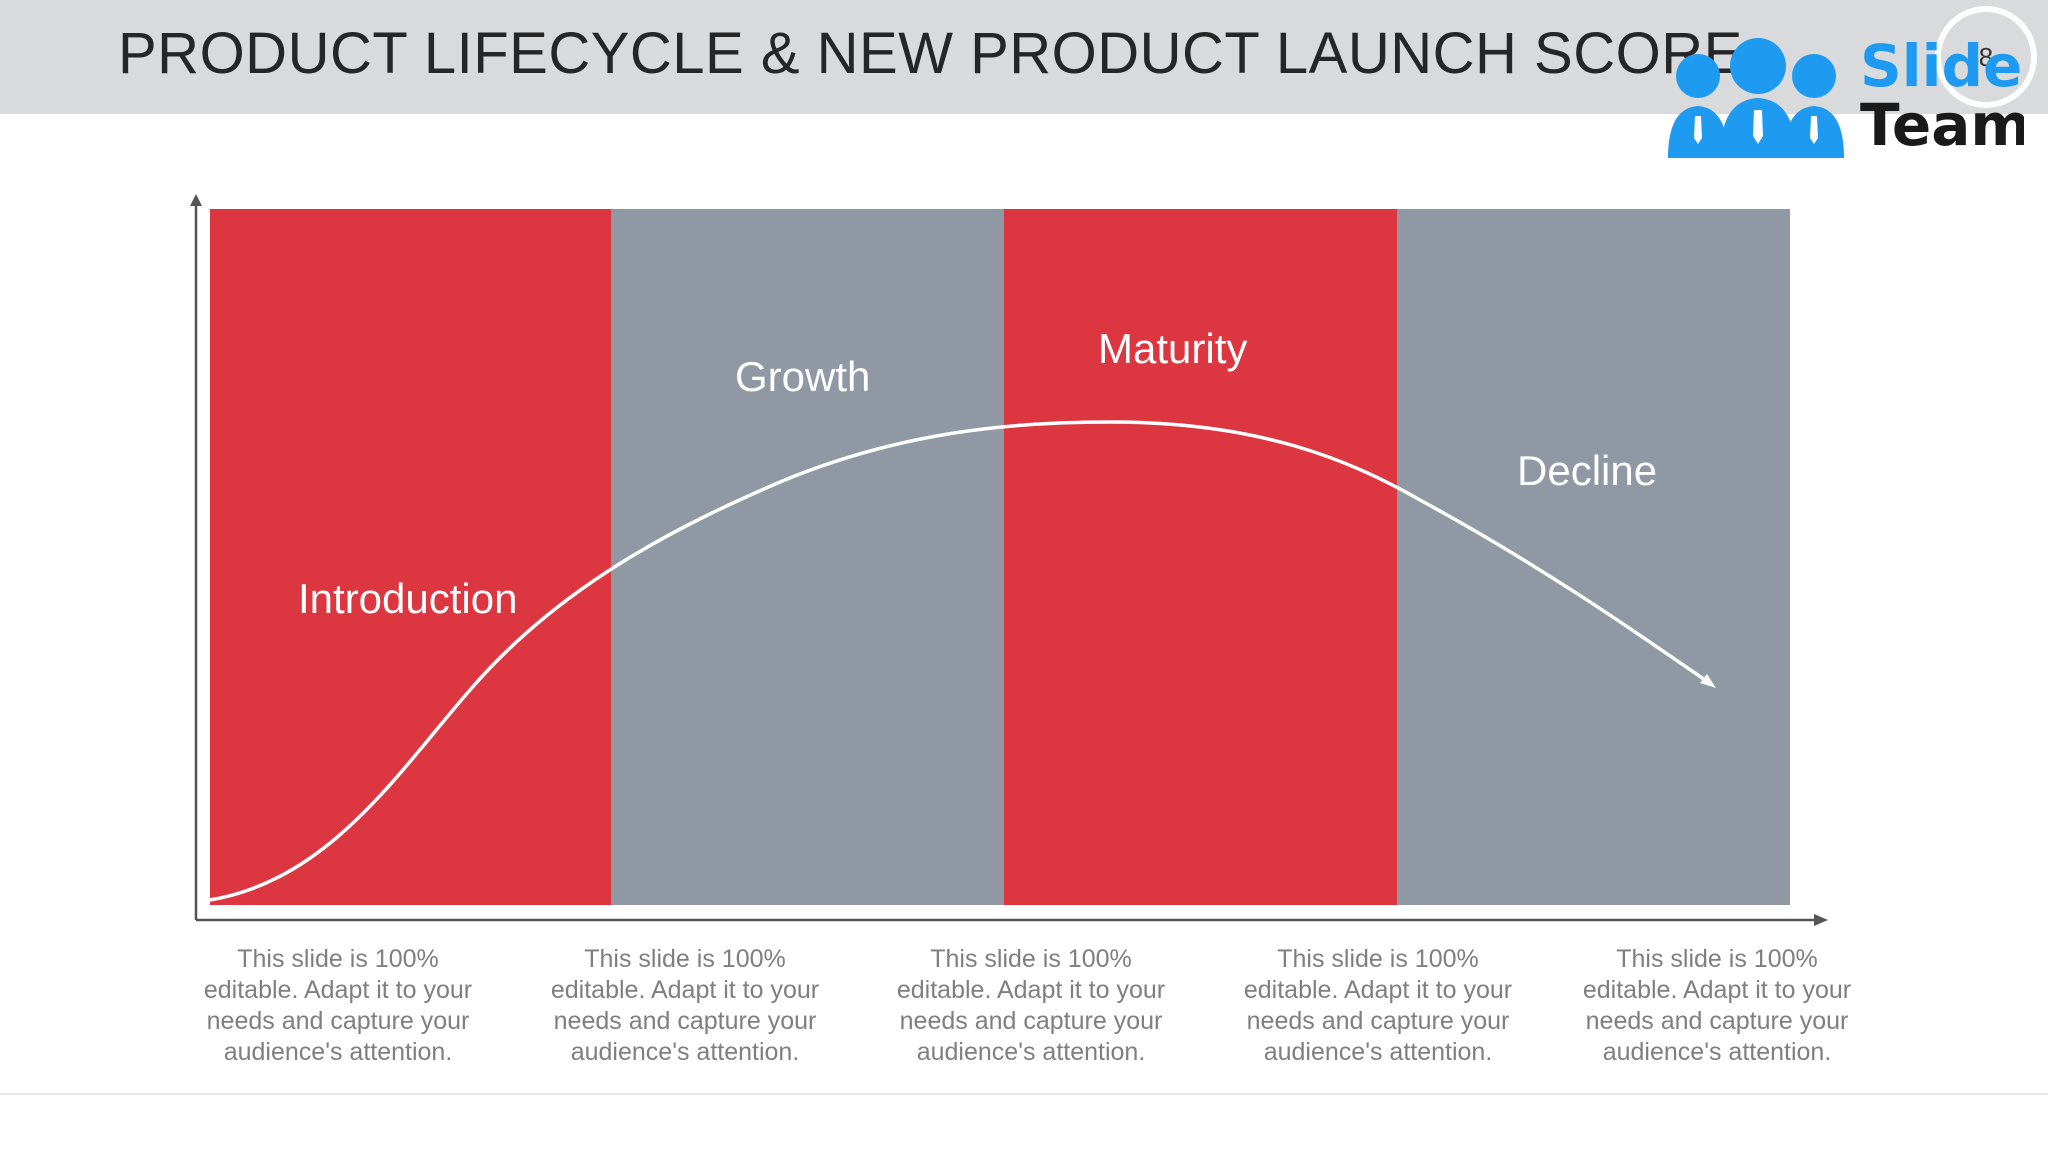 The width and height of the screenshot is (2048, 1152). What do you see at coordinates (1024, 1094) in the screenshot?
I see `footer-divider` at bounding box center [1024, 1094].